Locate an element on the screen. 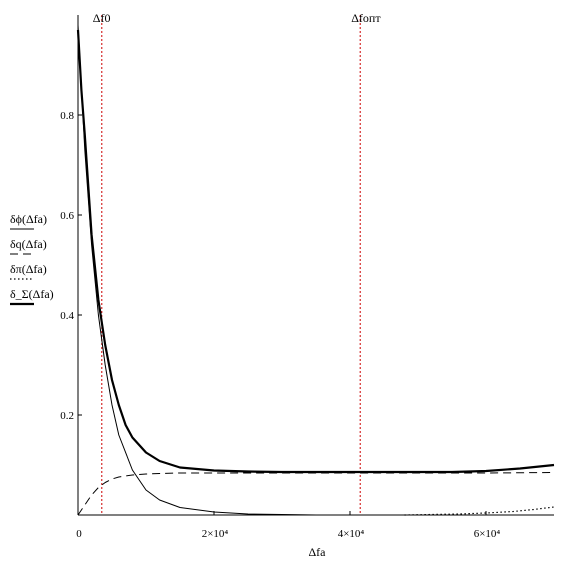 The height and width of the screenshot is (570, 588). y-tick-label: 0.2 is located at coordinates (67, 416).